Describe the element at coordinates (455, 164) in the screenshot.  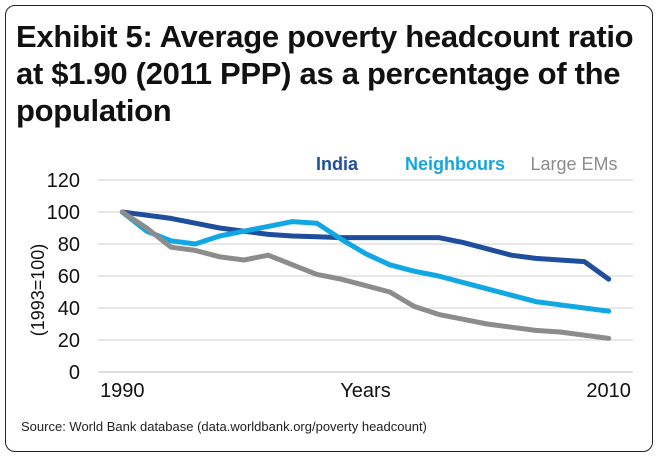
I see `legend-item: Neighbours` at that location.